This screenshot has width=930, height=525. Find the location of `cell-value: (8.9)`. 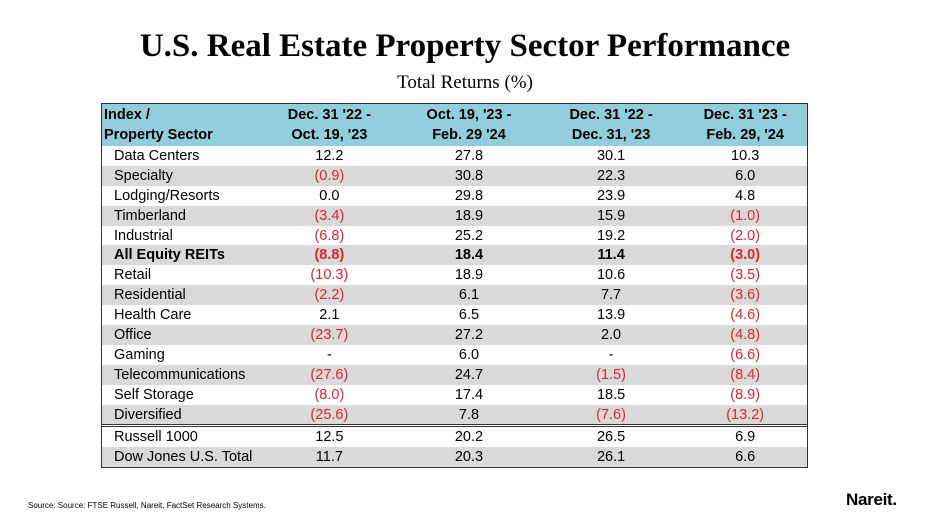

cell-value: (8.9) is located at coordinates (745, 394).